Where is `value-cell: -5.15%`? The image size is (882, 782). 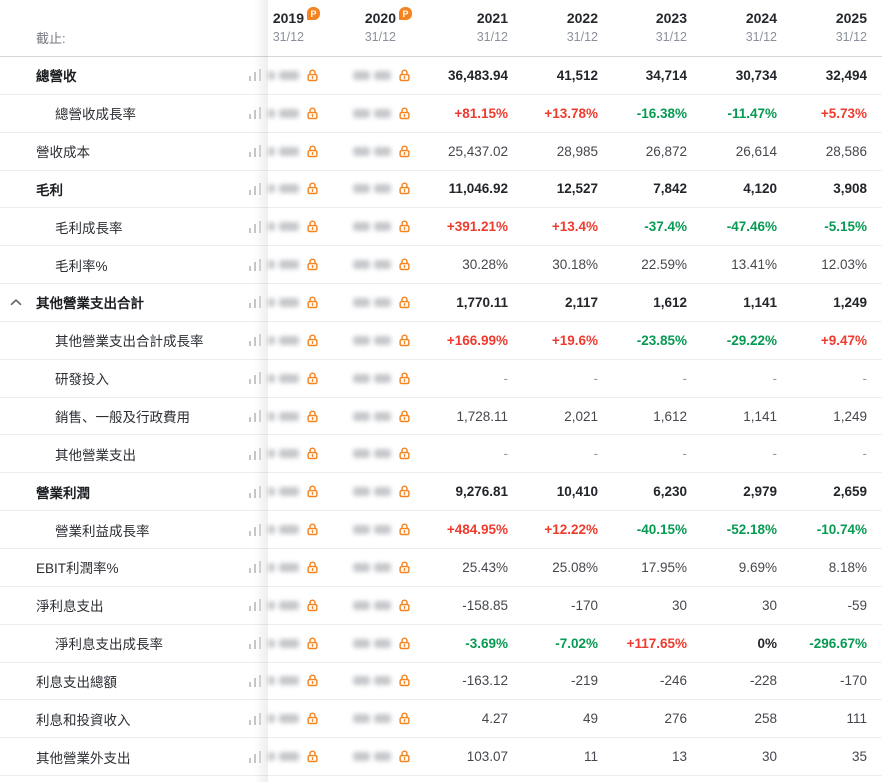
value-cell: -5.15% is located at coordinates (845, 227).